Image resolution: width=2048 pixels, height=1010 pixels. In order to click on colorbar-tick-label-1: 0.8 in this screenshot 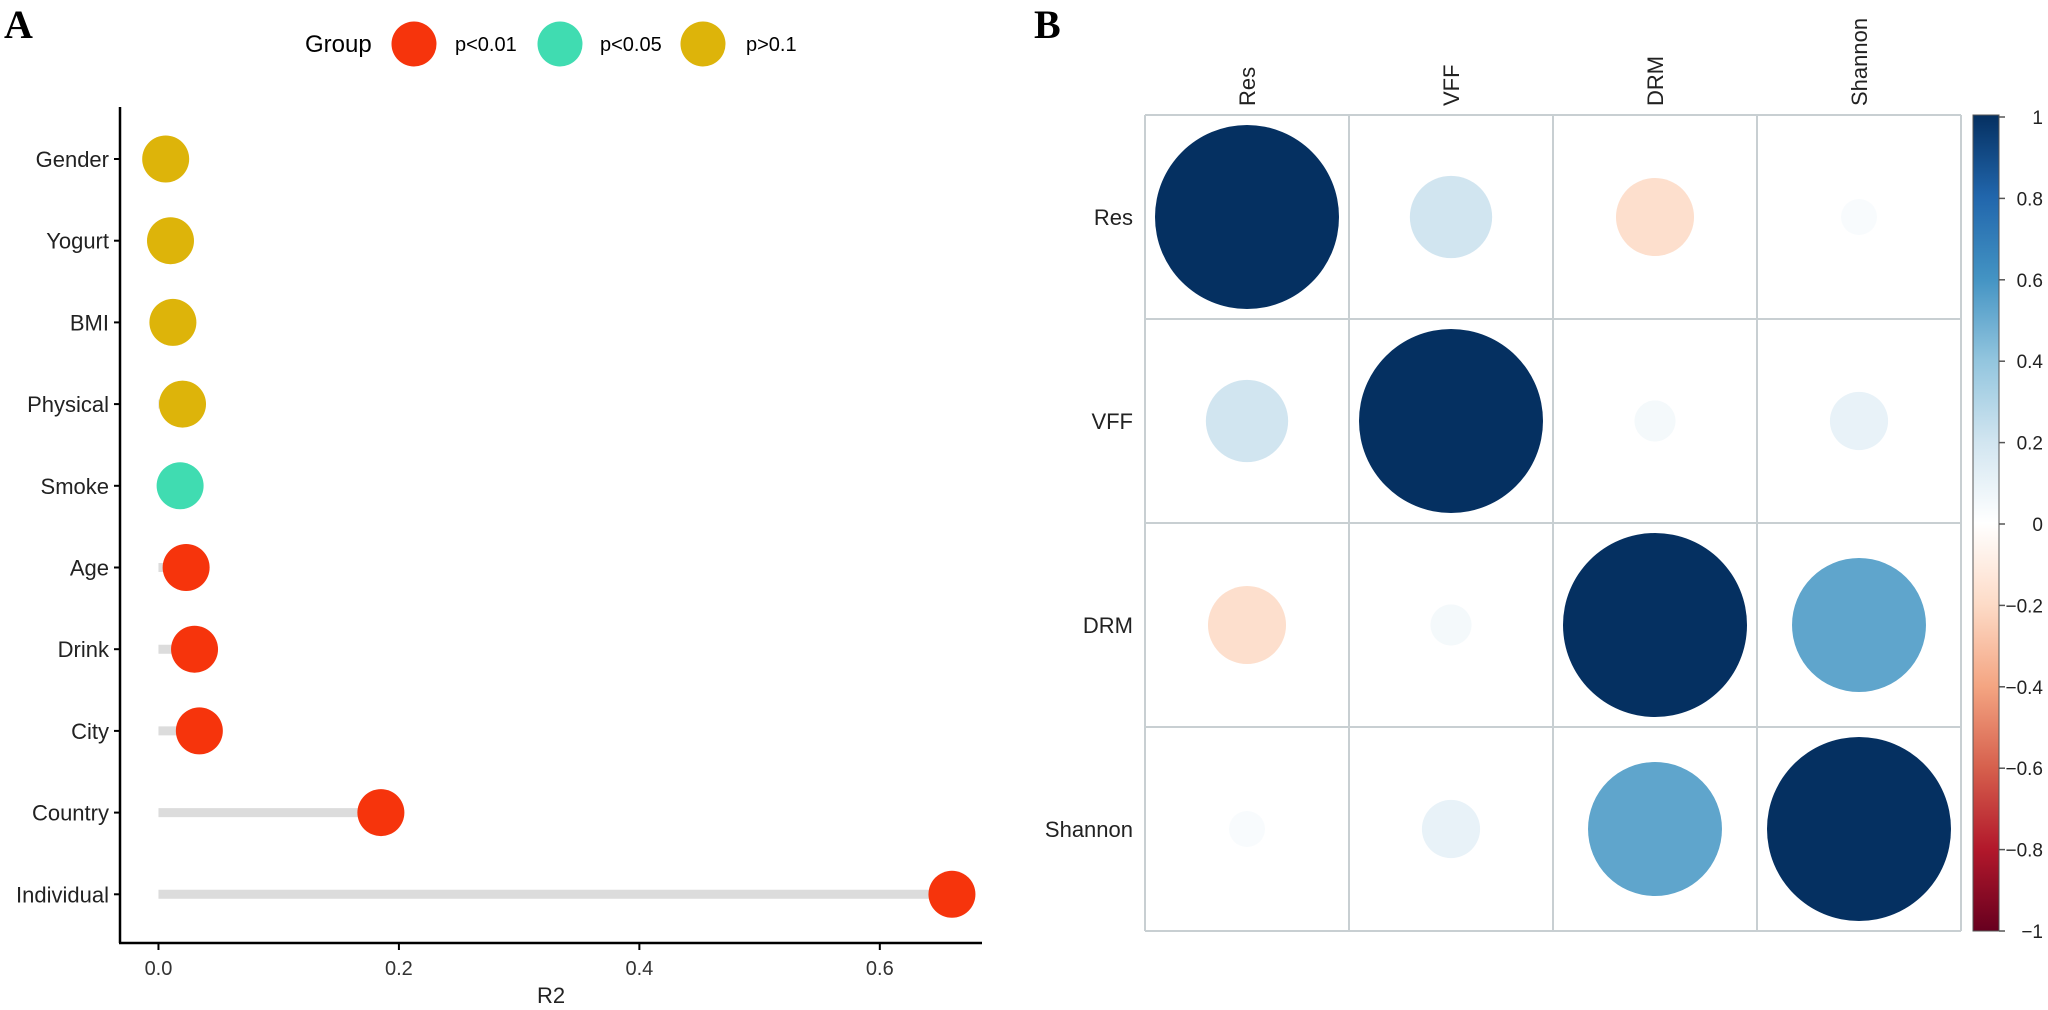, I will do `click(2030, 199)`.